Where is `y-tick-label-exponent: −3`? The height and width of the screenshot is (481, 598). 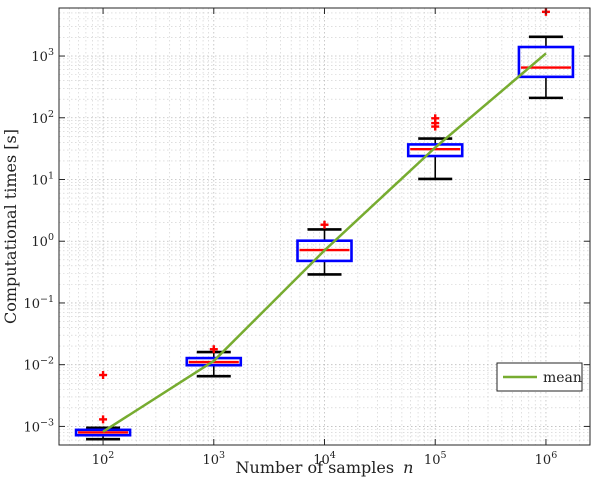 y-tick-label-exponent: −3 is located at coordinates (47, 422).